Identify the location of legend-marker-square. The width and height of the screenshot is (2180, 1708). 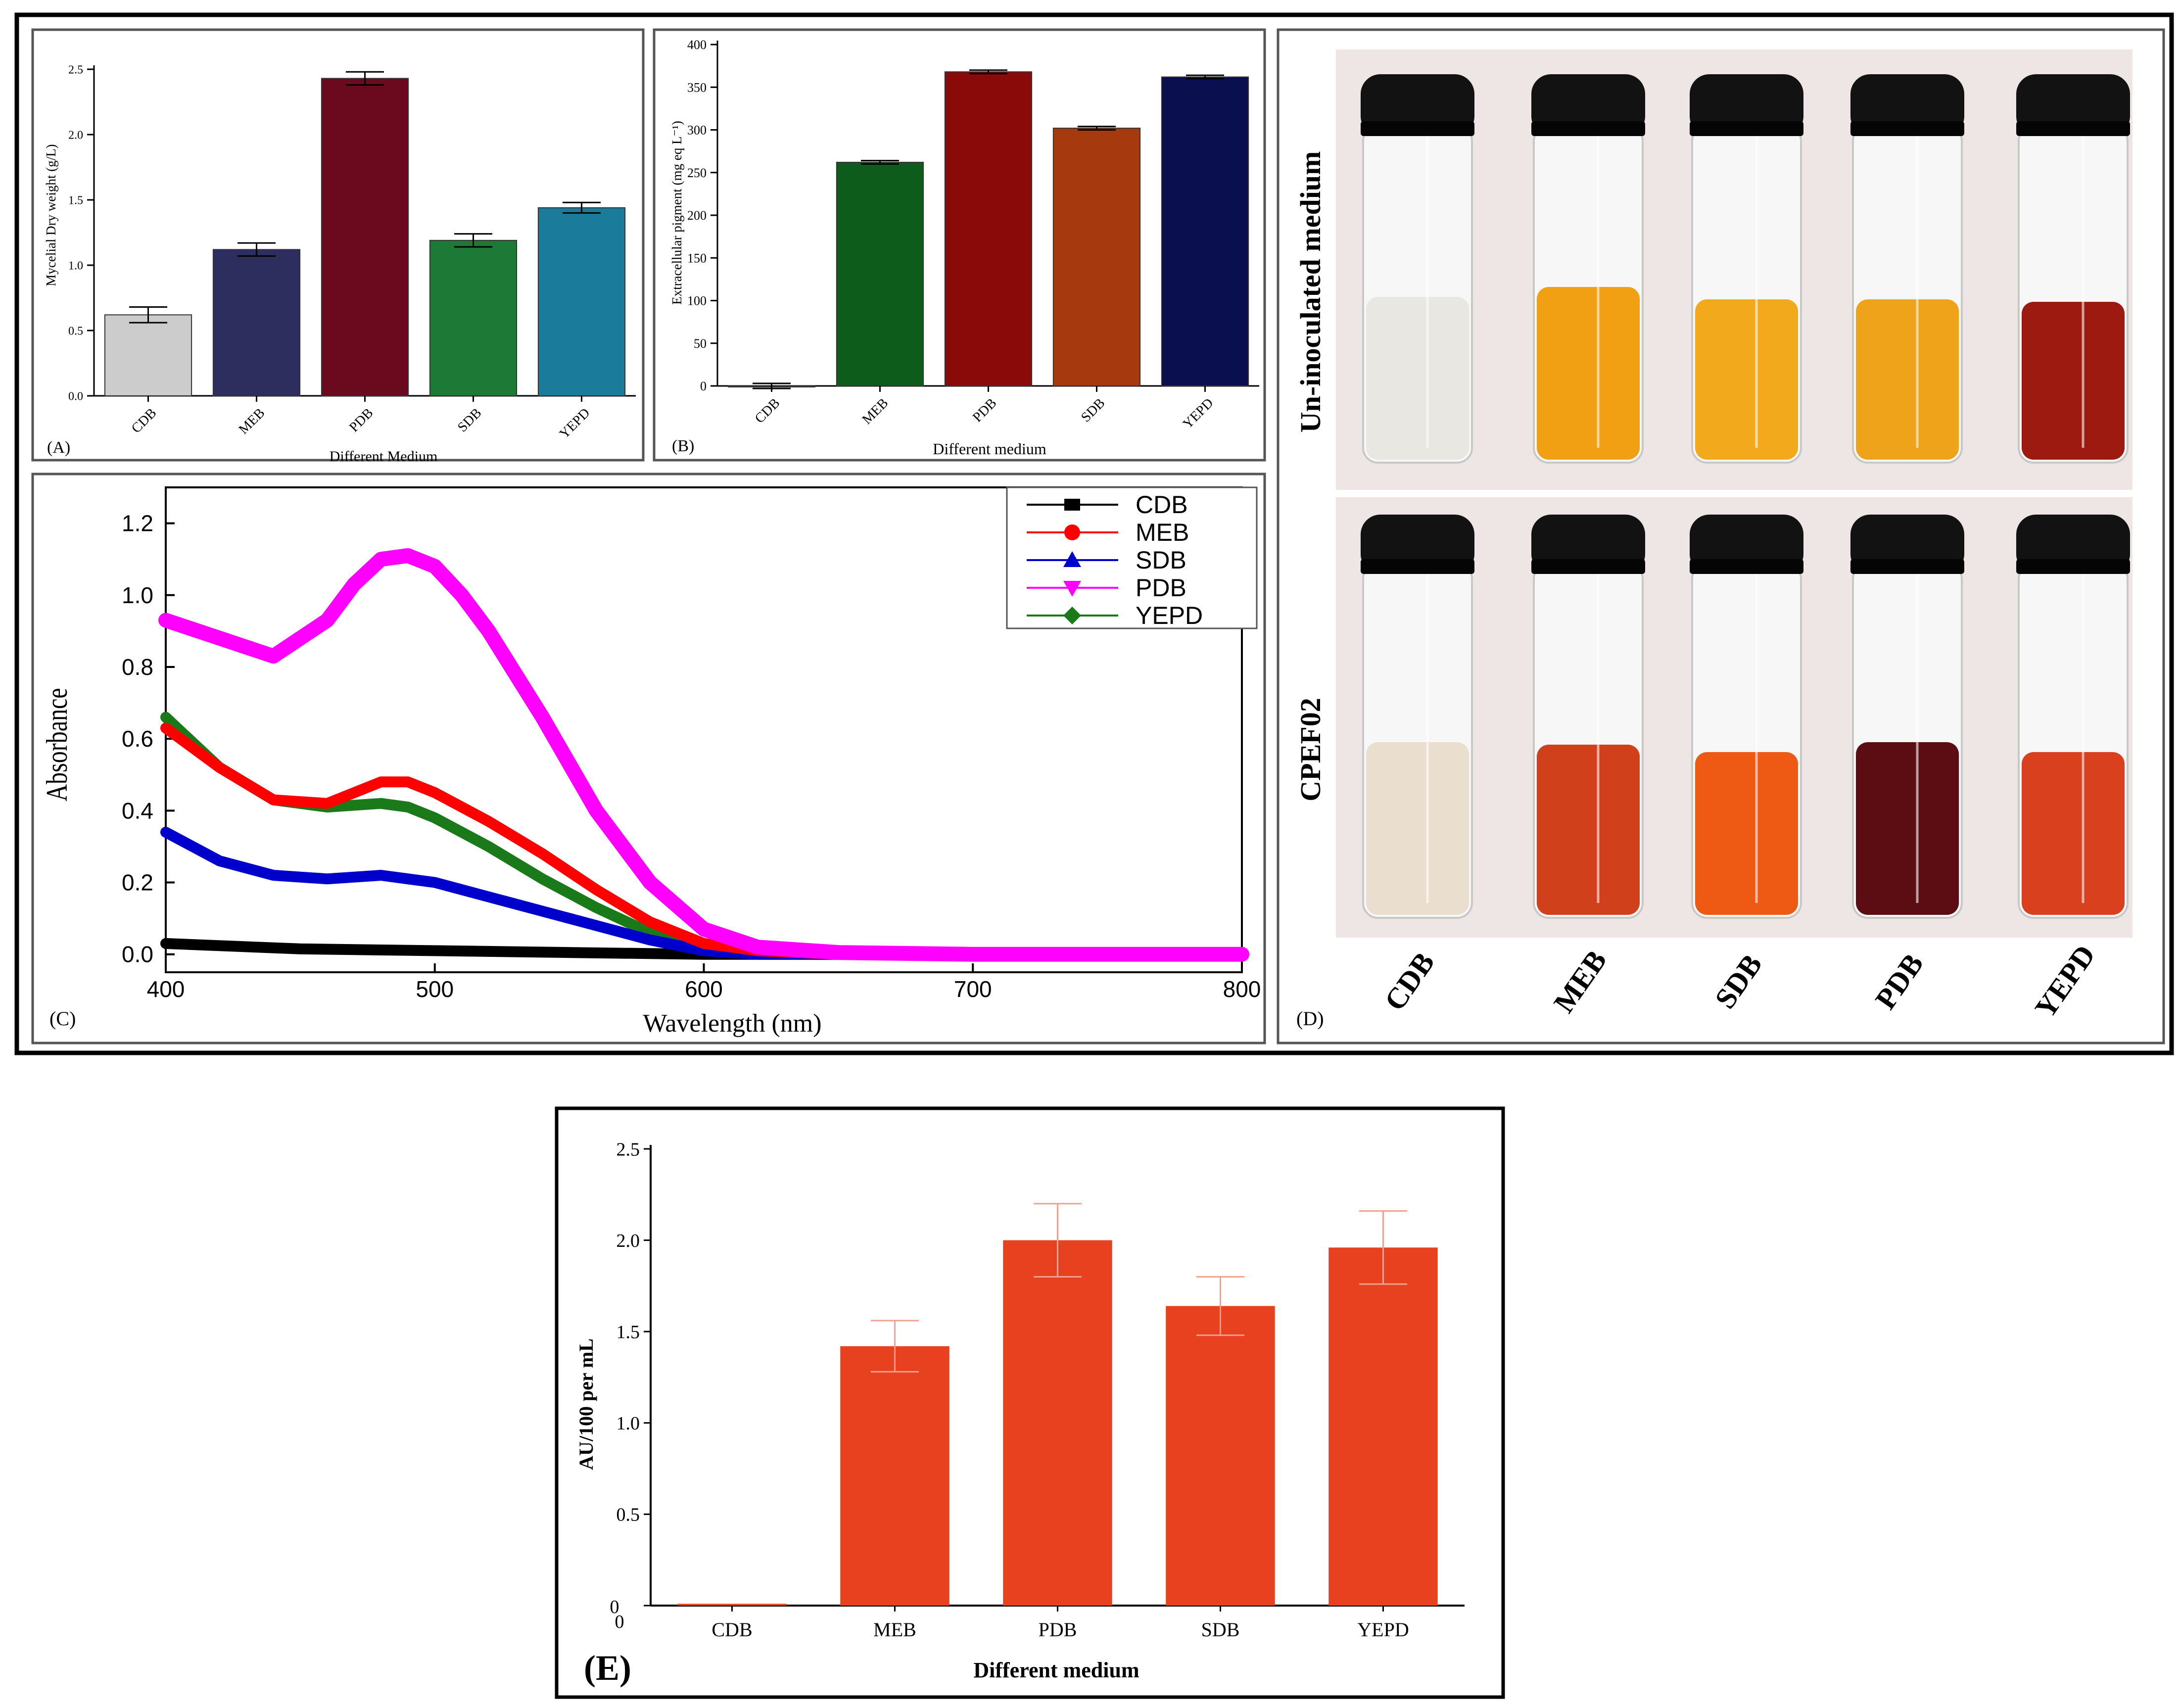
(1072, 505).